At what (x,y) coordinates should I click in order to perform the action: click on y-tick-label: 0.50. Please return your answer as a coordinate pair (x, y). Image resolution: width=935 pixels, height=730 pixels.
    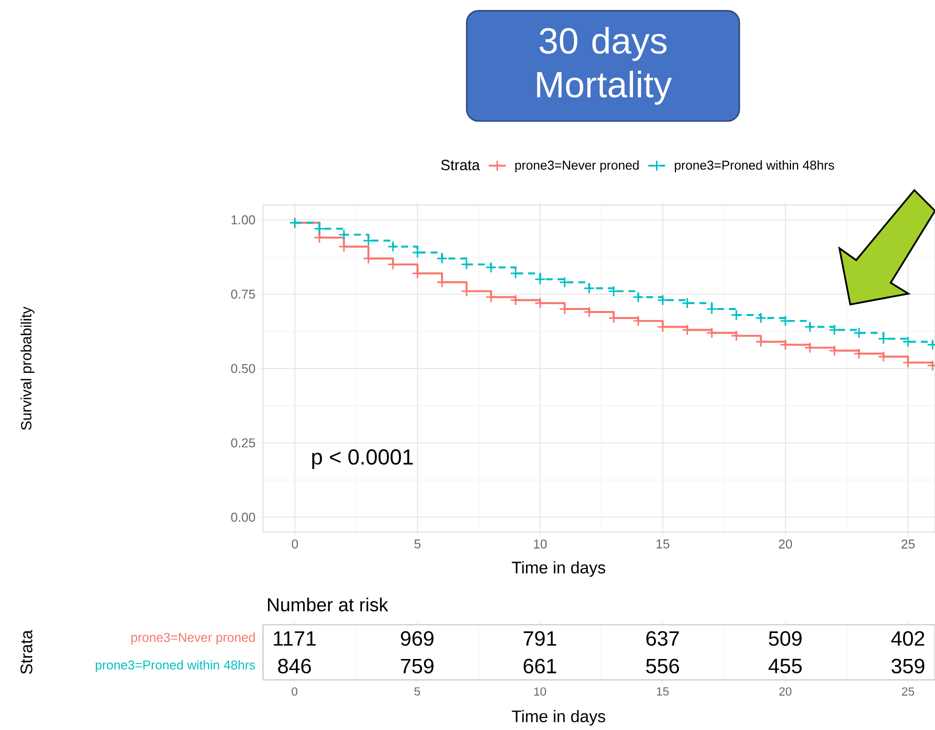
    Looking at the image, I should click on (243, 368).